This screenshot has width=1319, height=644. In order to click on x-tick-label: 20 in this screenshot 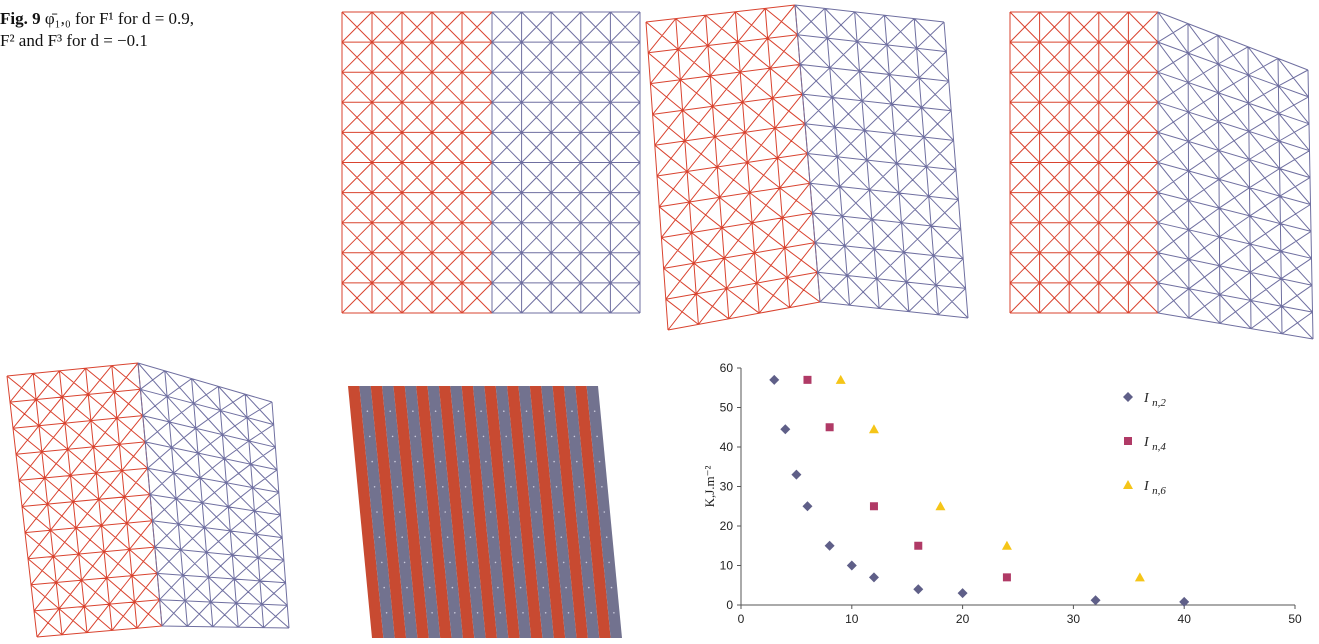, I will do `click(963, 619)`.